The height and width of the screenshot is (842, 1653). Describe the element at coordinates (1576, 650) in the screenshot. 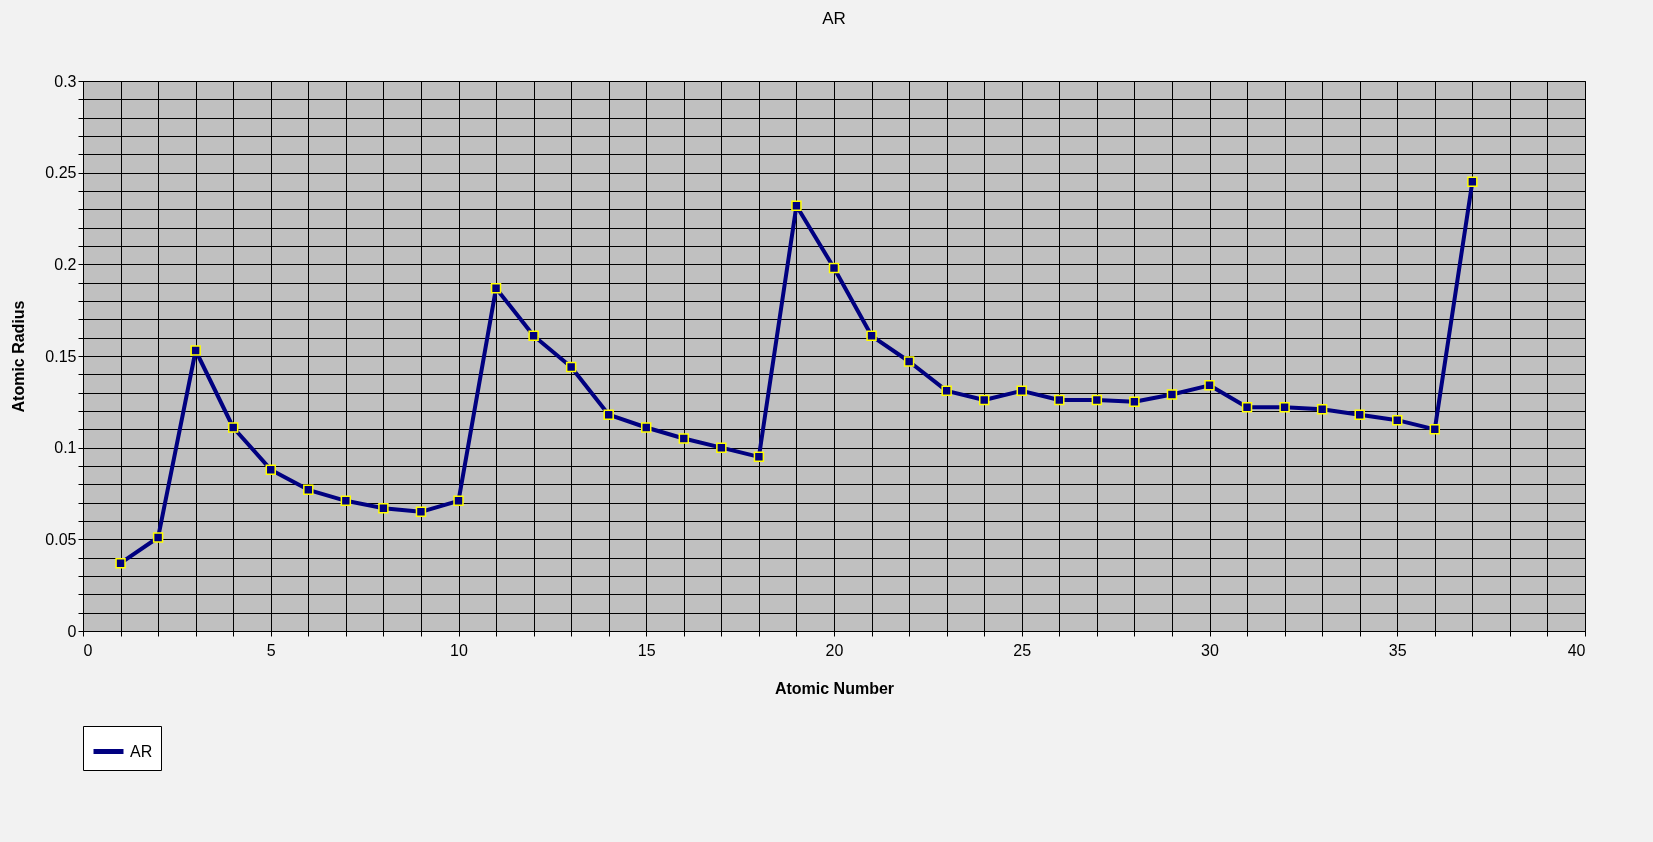

I see `x-tick-label: 40` at that location.